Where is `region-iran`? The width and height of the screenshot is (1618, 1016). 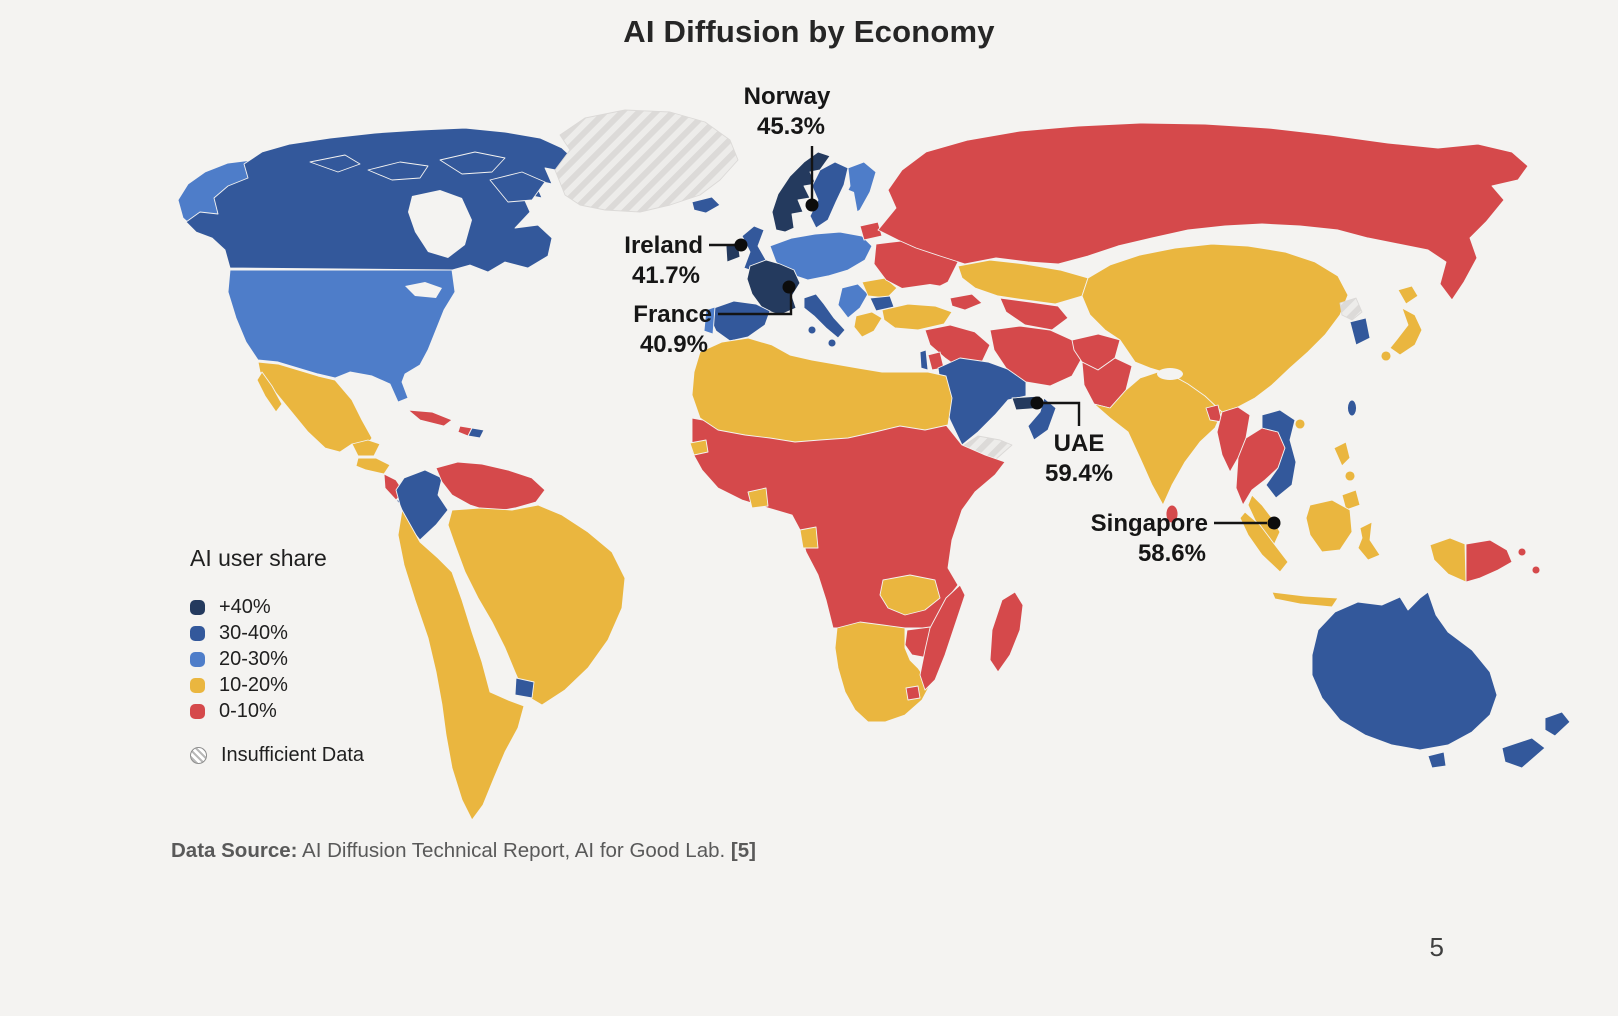
region-iran is located at coordinates (1036, 356).